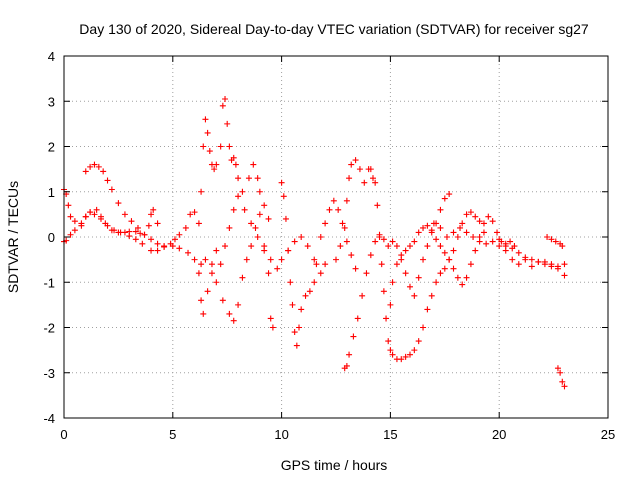 This screenshot has height=480, width=640. What do you see at coordinates (390, 434) in the screenshot?
I see `x-tick-label: 15` at bounding box center [390, 434].